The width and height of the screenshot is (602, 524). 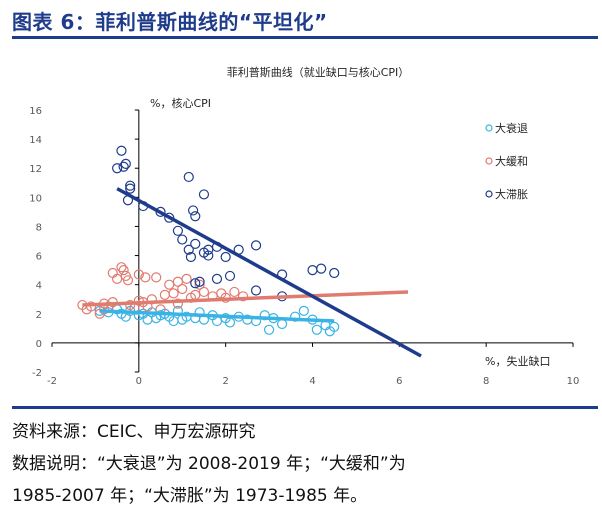 I want to click on x-tick-label: 6, so click(x=399, y=381).